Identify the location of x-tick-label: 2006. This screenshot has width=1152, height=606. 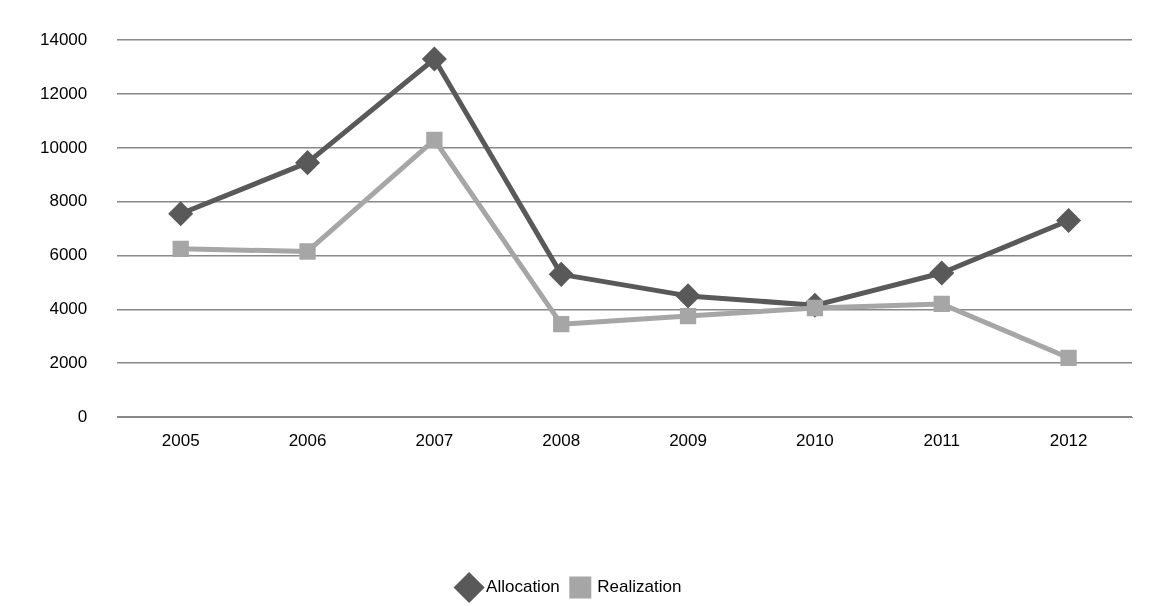
(307, 440).